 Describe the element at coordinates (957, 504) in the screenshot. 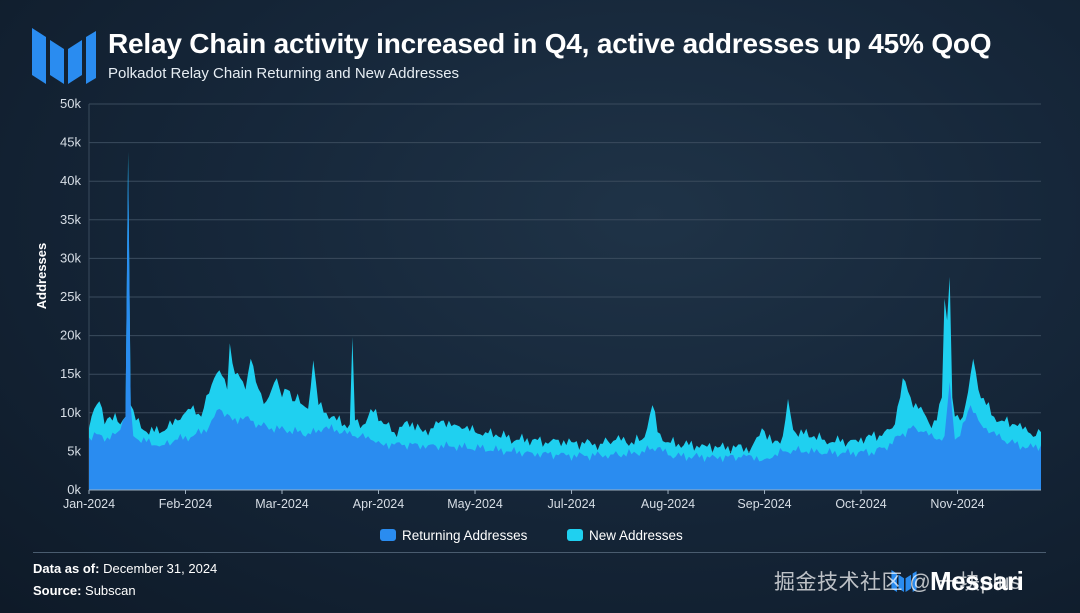

I see `x-tick-label: Nov-2024` at that location.